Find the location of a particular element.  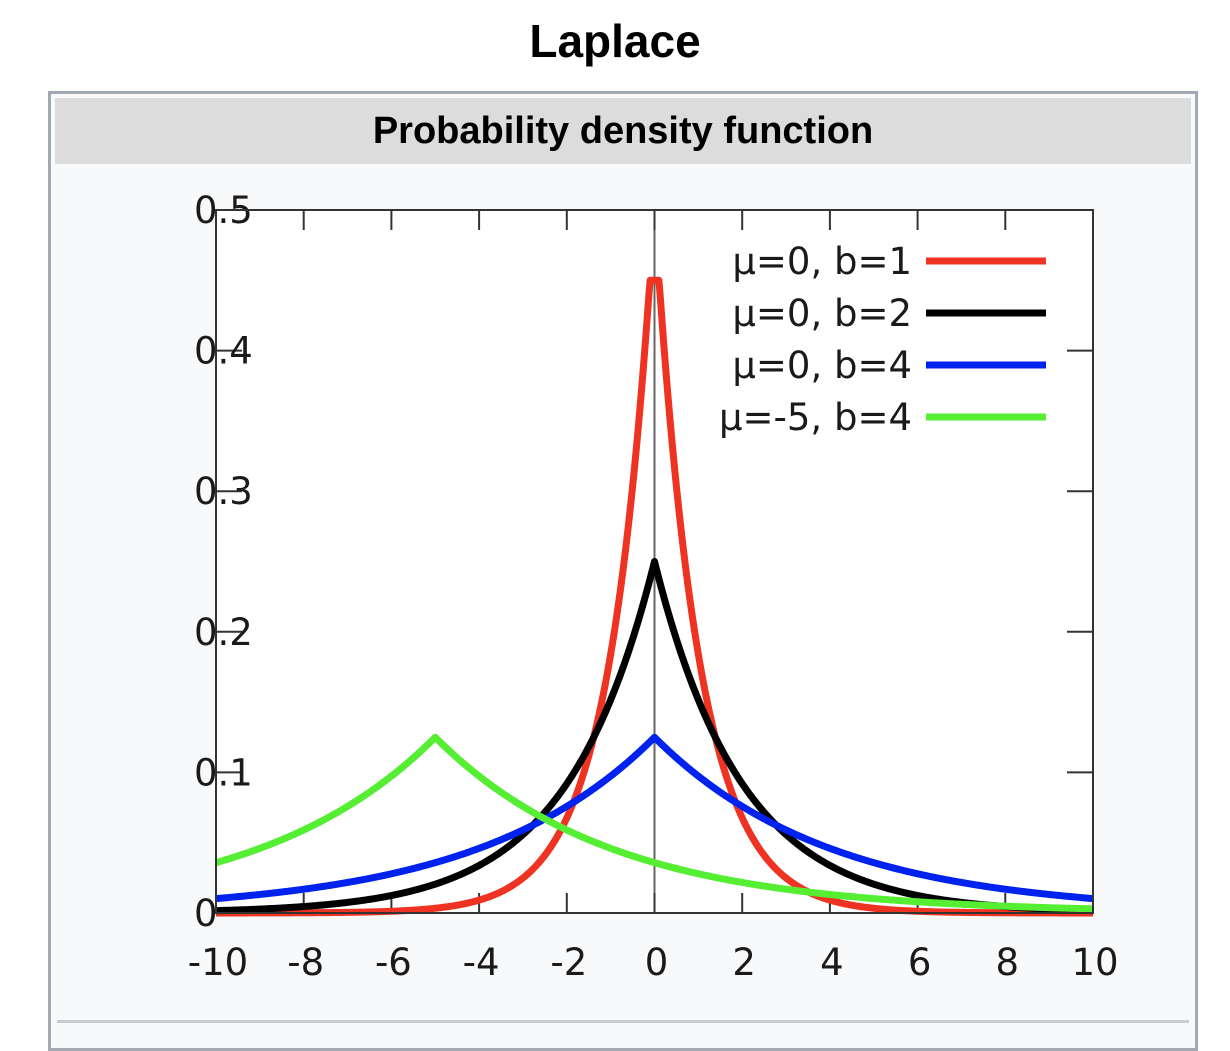

x-tick-label: 4 is located at coordinates (832, 962).